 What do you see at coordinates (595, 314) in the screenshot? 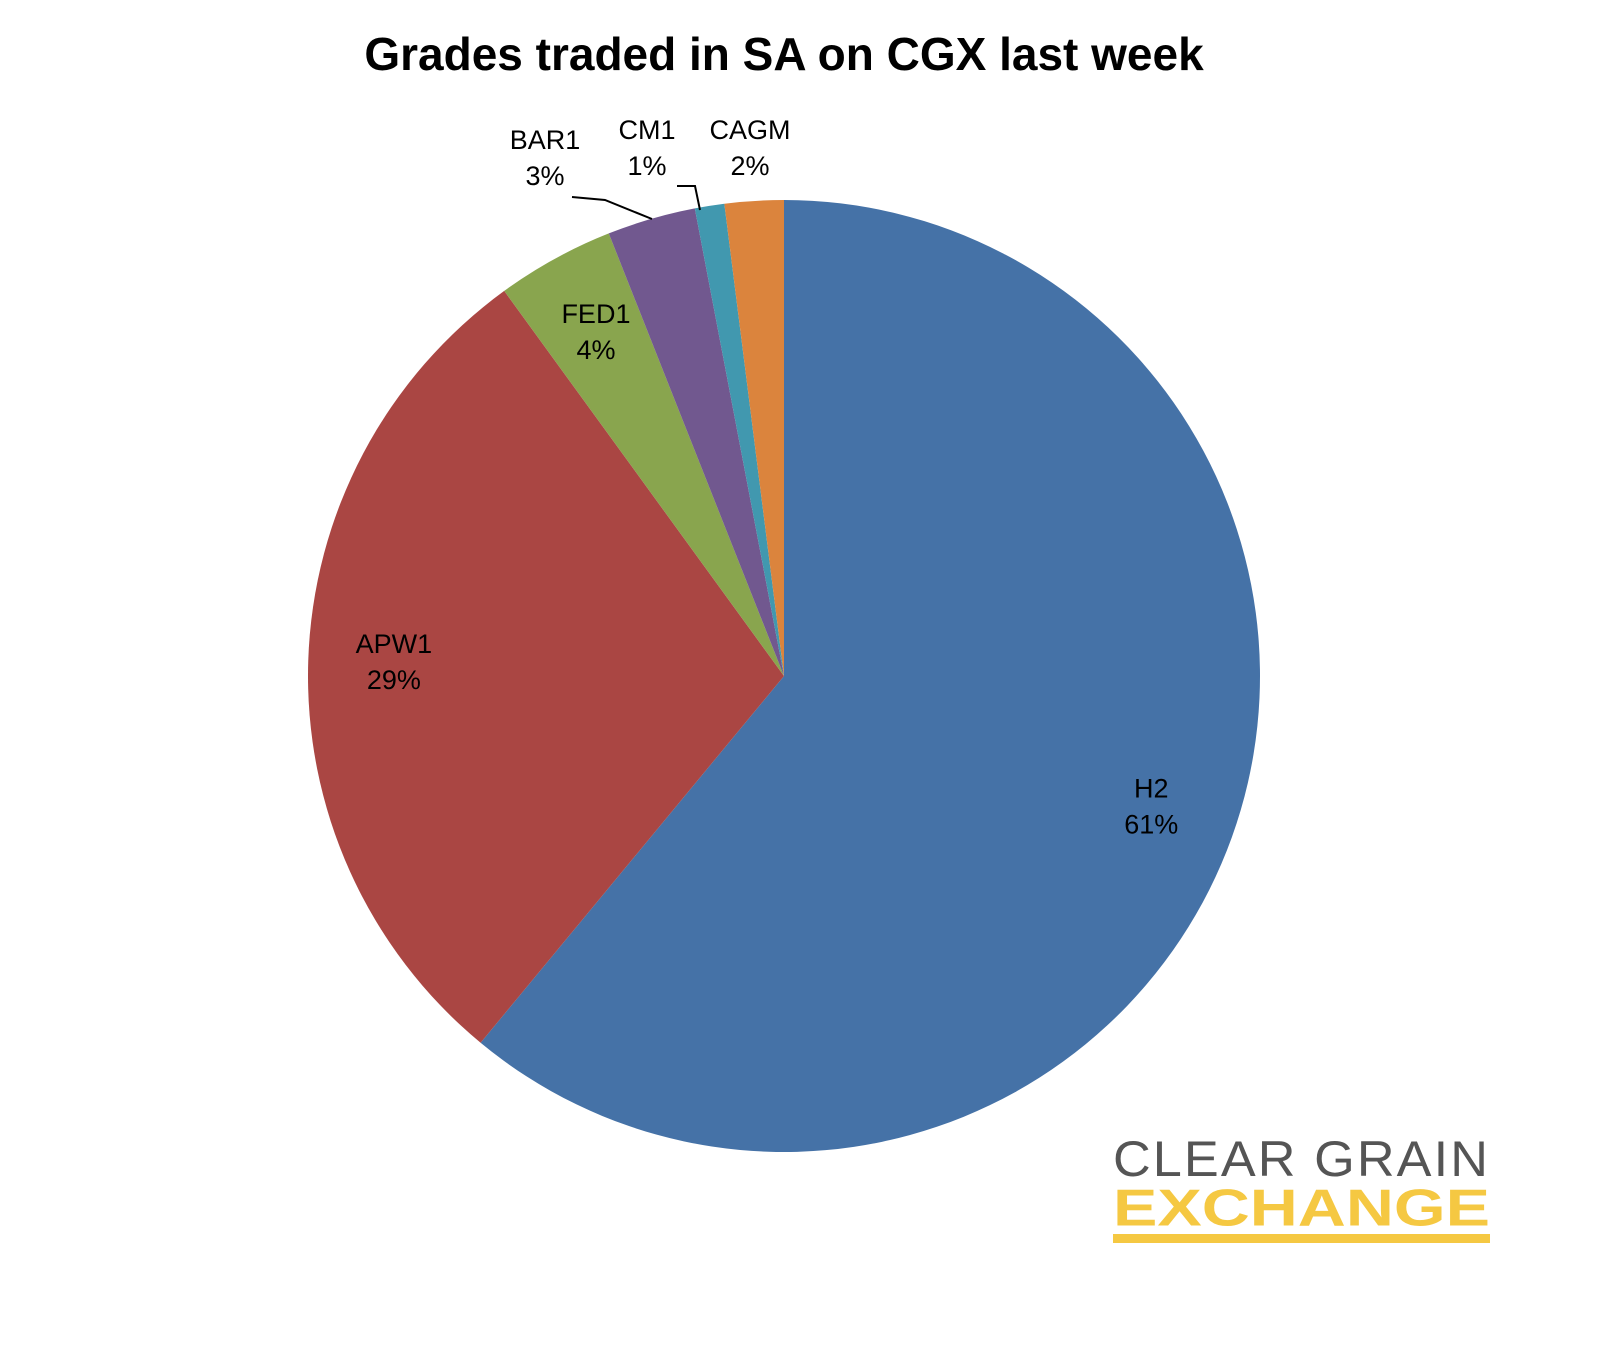
I see `category-label: FED1` at bounding box center [595, 314].